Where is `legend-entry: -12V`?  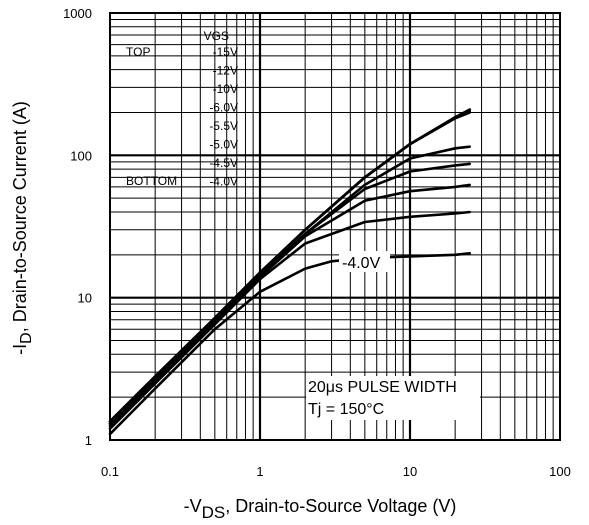
legend-entry: -12V is located at coordinates (225, 71).